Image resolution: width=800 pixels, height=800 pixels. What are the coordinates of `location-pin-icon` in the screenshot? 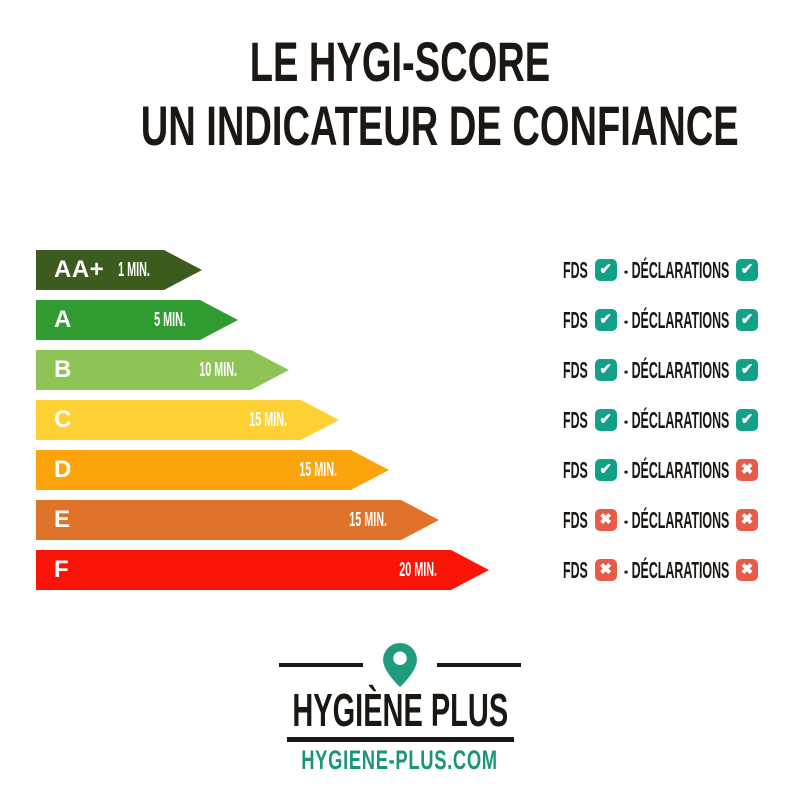 It's located at (400, 665).